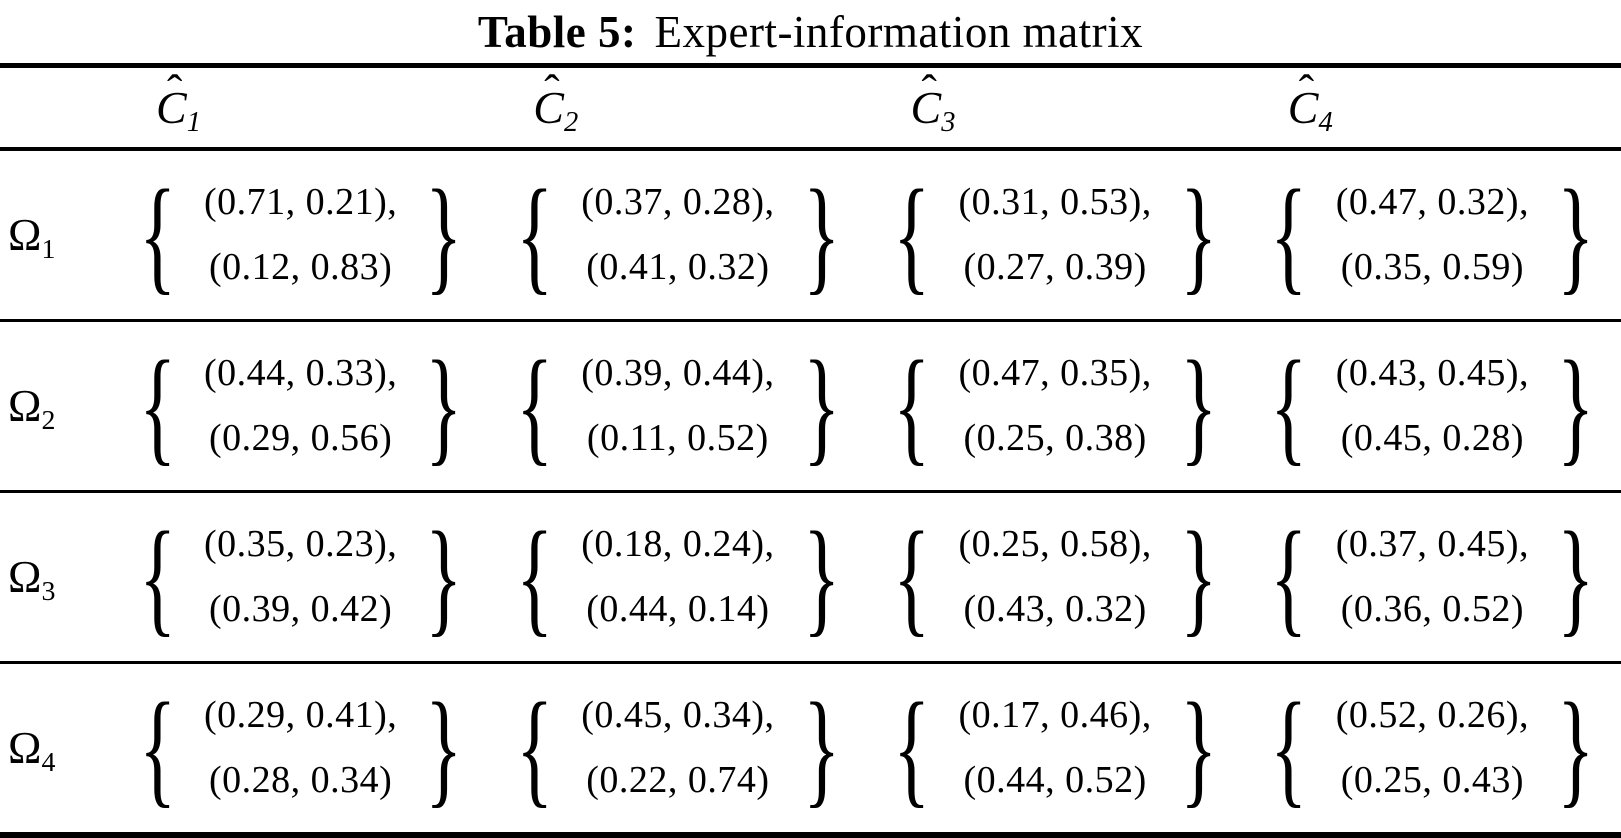 This screenshot has height=838, width=1621. I want to click on matrix-cell-r4c1: { (0.29, 0.41), (0.28, 0.34) }, so click(300, 748).